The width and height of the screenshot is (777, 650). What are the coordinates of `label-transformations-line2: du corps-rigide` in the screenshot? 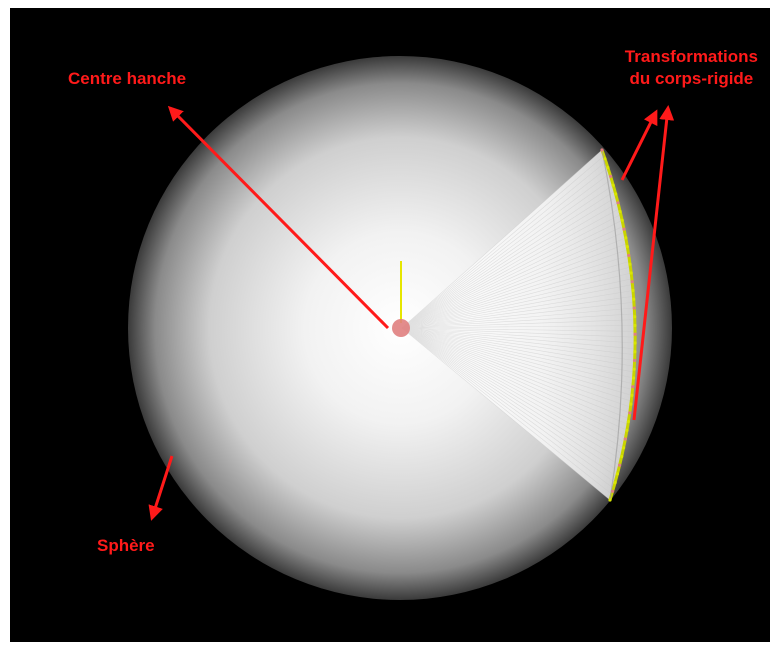 It's located at (691, 78).